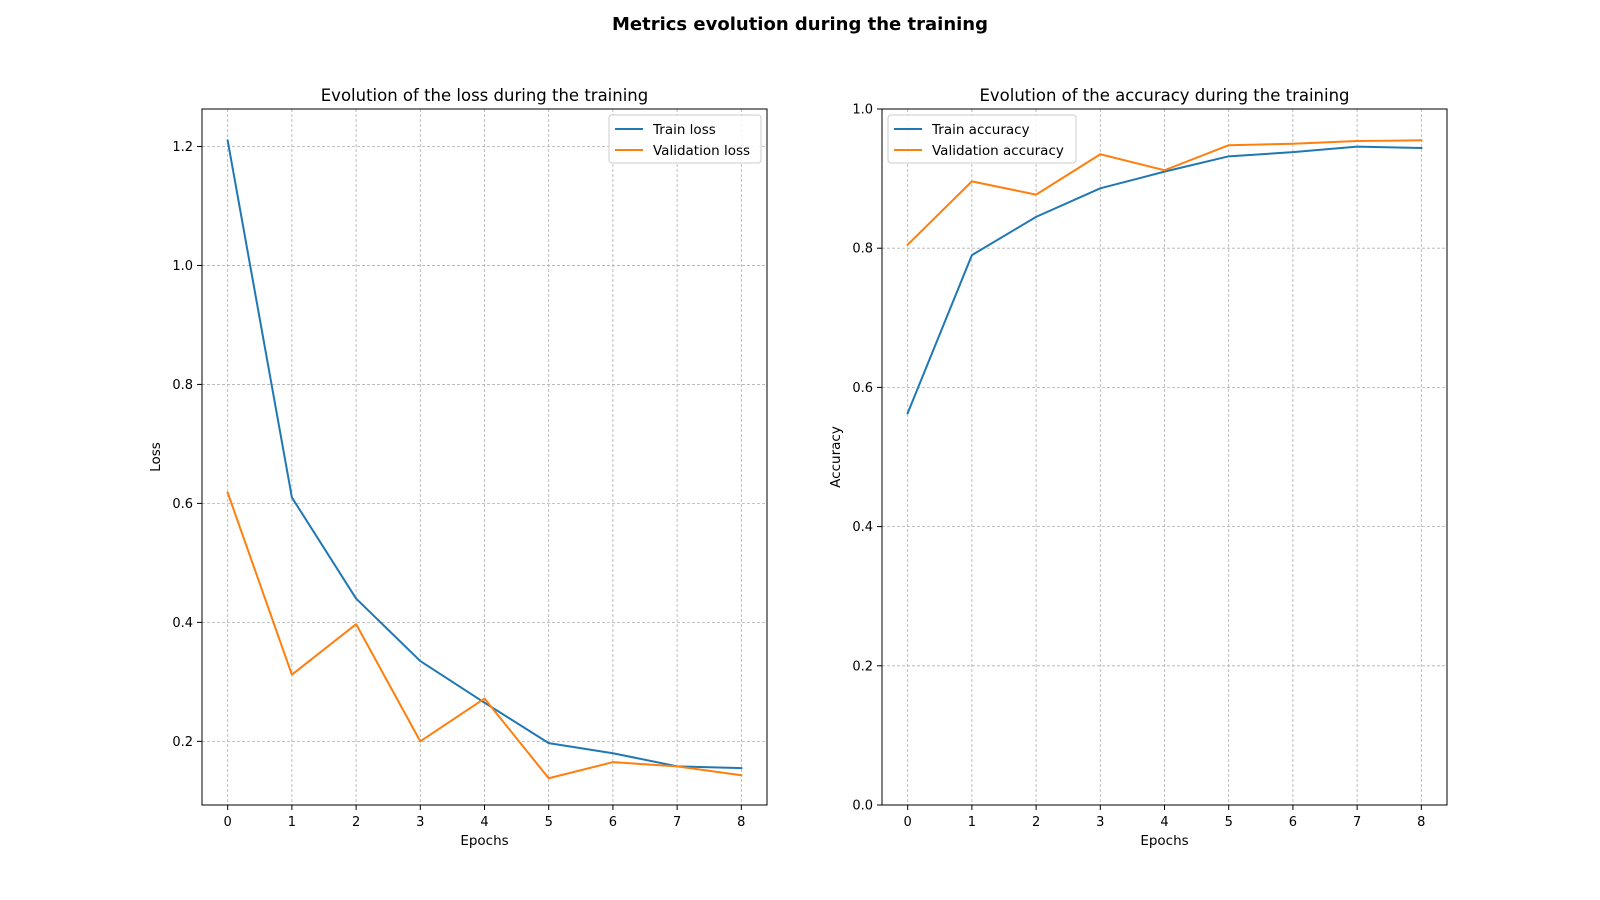  What do you see at coordinates (684, 130) in the screenshot?
I see `legend-label-train: Train loss` at bounding box center [684, 130].